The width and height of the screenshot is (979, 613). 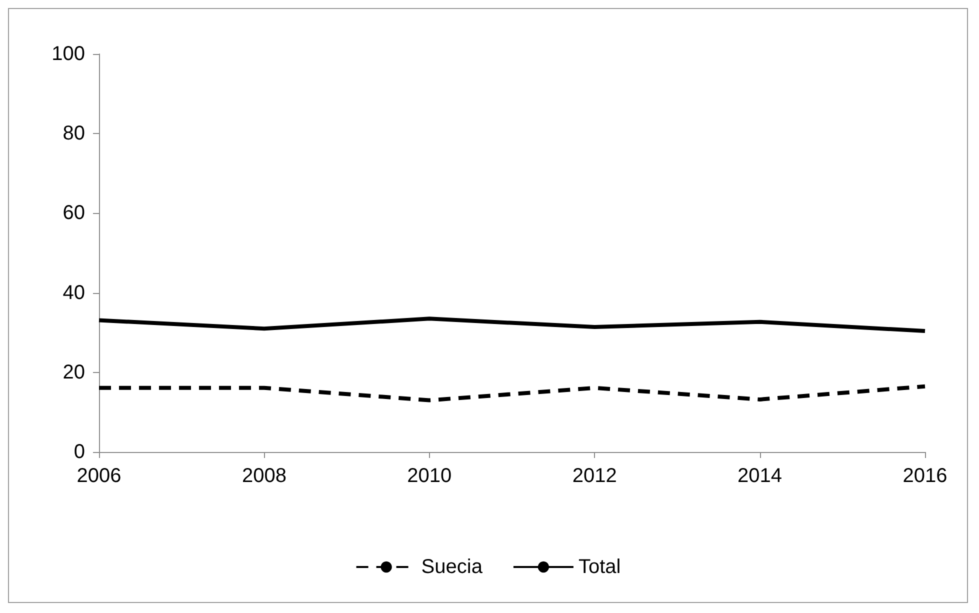 What do you see at coordinates (760, 476) in the screenshot?
I see `x-tick-label: 2014` at bounding box center [760, 476].